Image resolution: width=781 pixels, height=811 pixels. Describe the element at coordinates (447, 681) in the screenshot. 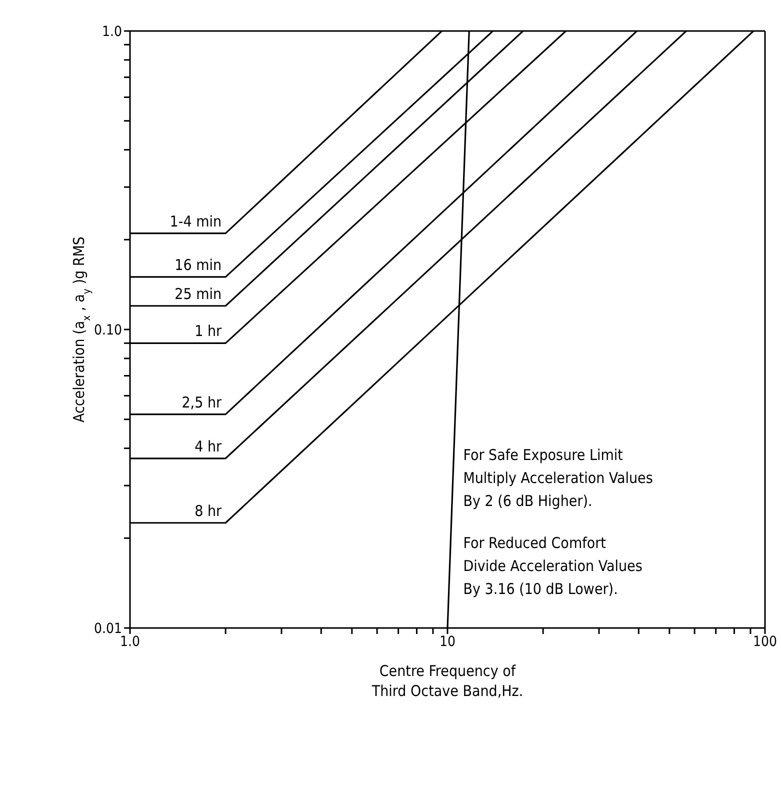

I see `x-axis-title: Centre Frequency of Third Octave Band,Hz.` at that location.